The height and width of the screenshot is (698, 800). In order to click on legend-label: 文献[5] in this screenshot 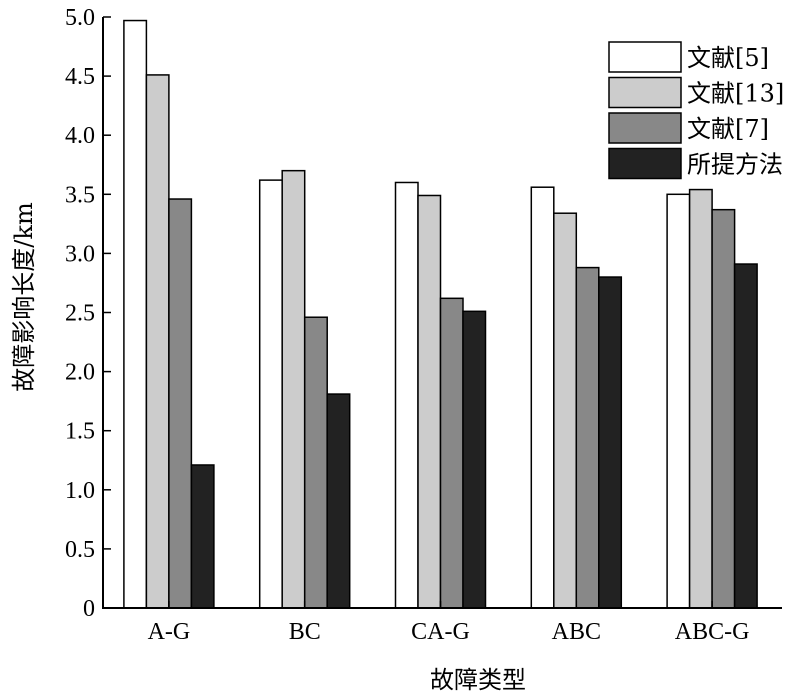, I will do `click(728, 58)`.